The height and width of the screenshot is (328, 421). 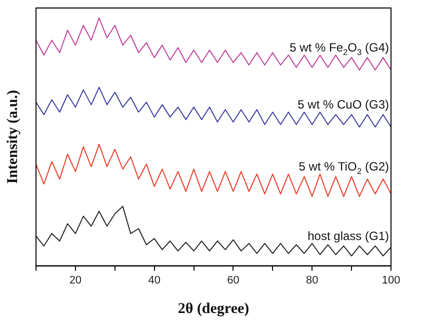 I want to click on y-axis-title: Intensity (a.u.), so click(x=12, y=137).